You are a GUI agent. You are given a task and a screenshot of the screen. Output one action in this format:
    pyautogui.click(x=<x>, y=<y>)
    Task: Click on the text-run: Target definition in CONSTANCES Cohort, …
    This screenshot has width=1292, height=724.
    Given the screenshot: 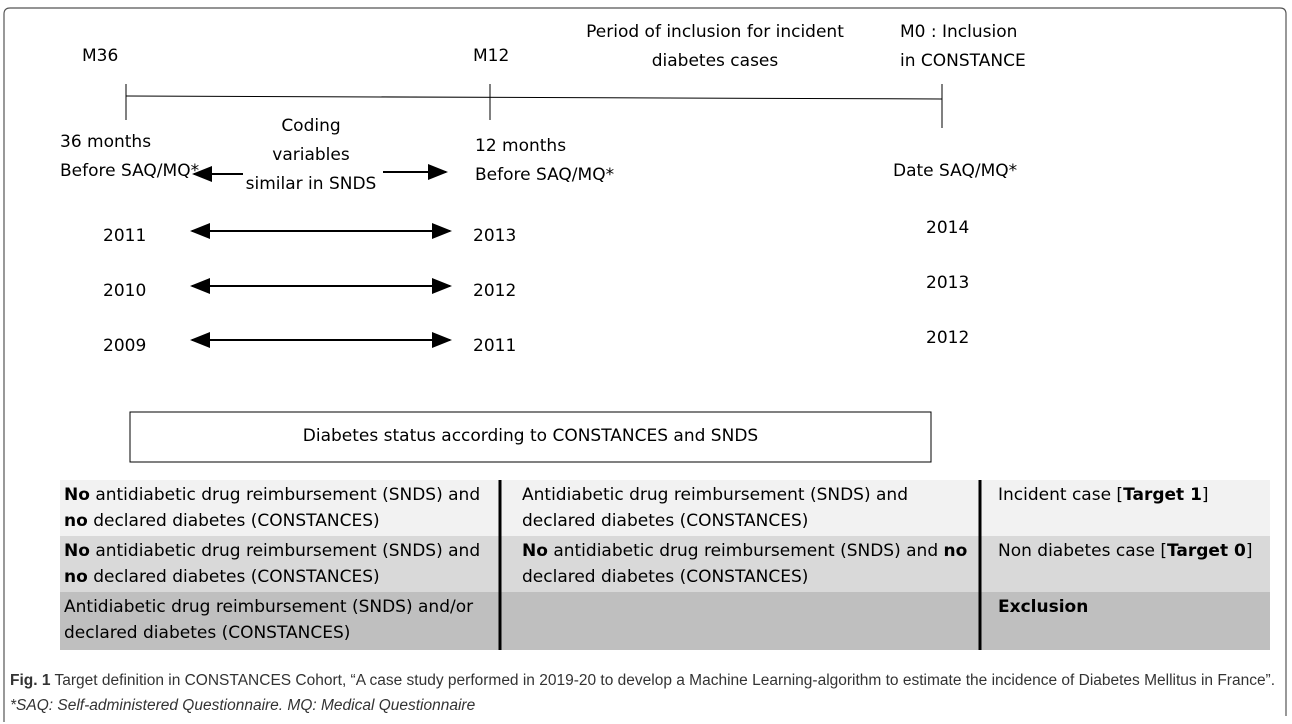 What is the action you would take?
    pyautogui.click(x=663, y=680)
    